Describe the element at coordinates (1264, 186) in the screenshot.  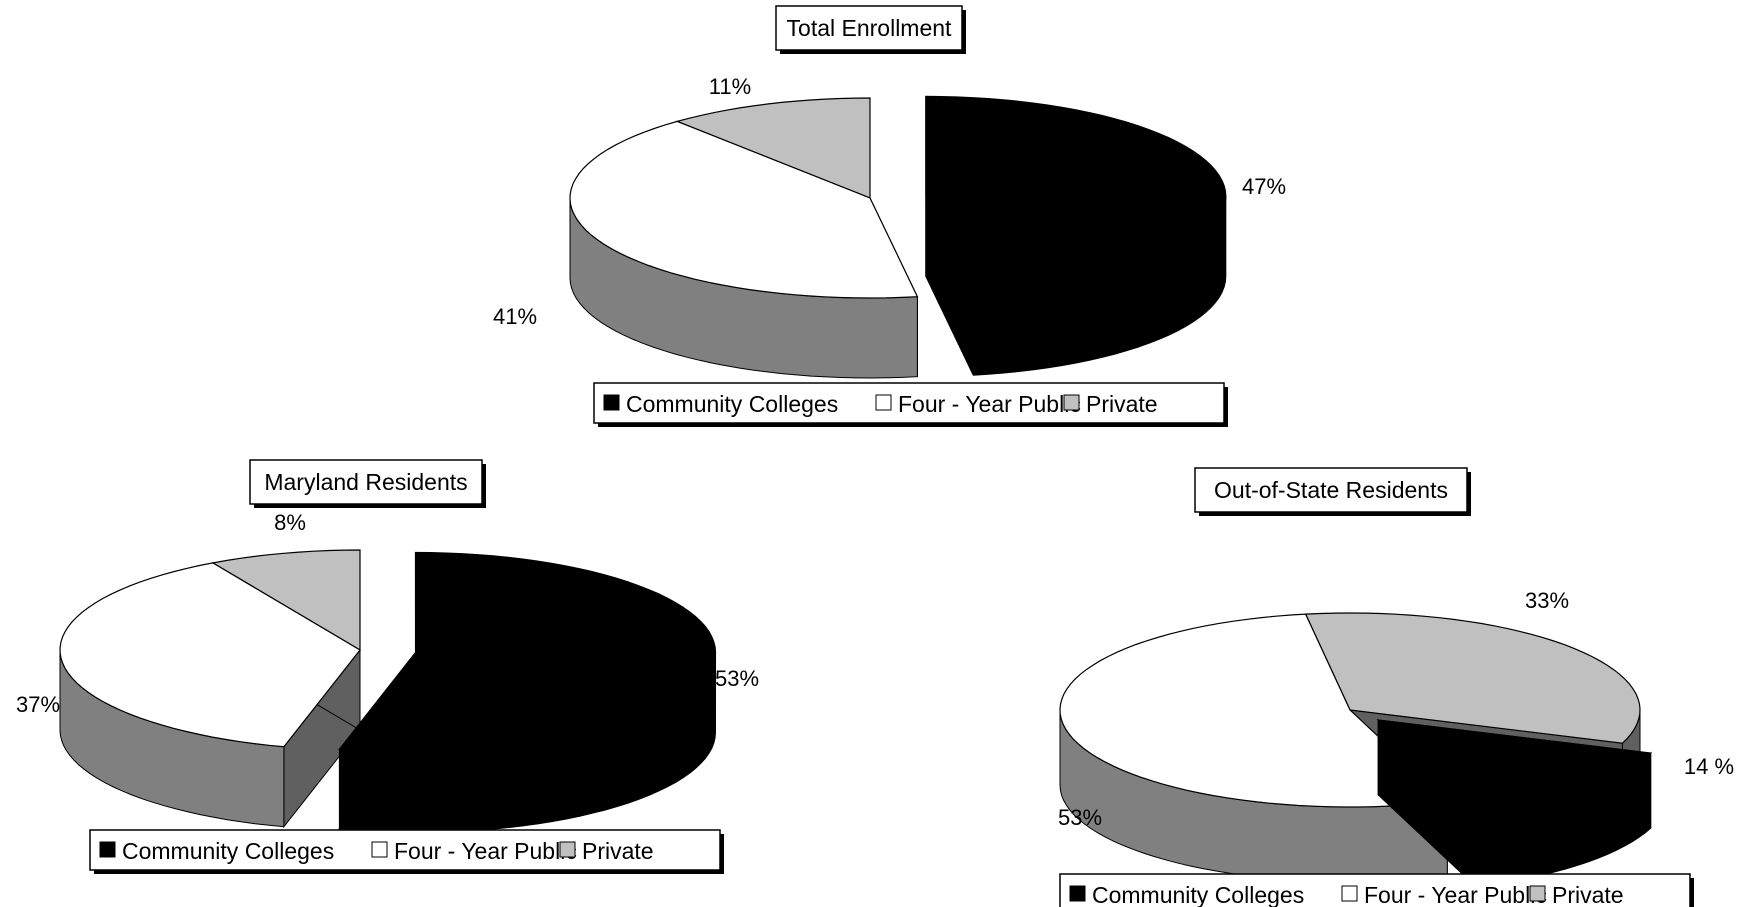
I see `data-label: 47%` at that location.